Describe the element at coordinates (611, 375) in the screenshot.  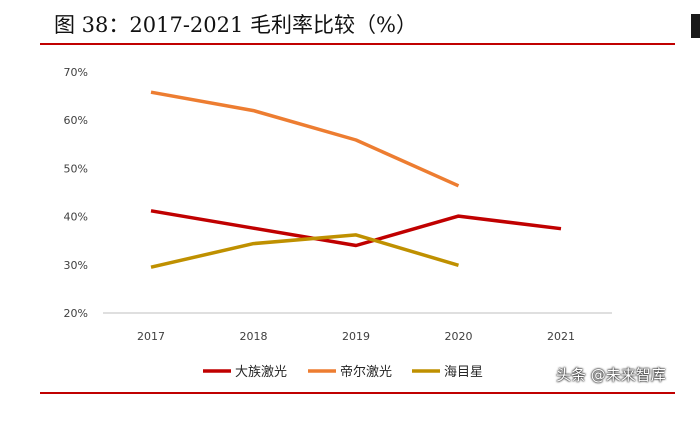
I see `watermark: 头条 @未来智库` at that location.